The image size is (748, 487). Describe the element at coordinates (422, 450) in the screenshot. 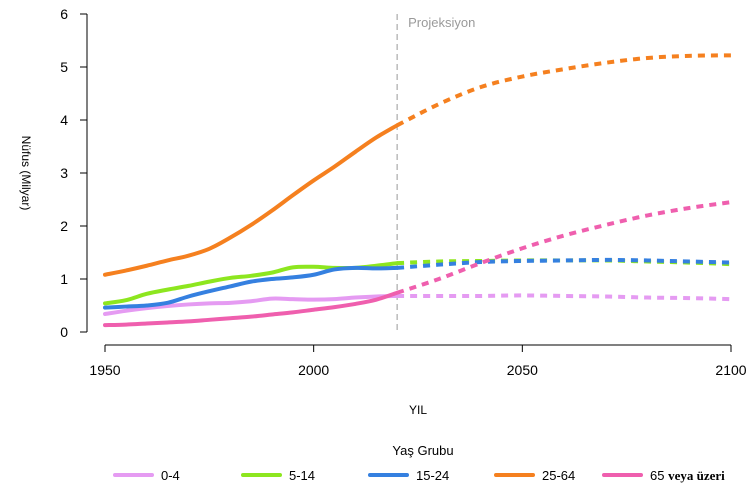

I see `legend-title: Yaş Grubu` at that location.